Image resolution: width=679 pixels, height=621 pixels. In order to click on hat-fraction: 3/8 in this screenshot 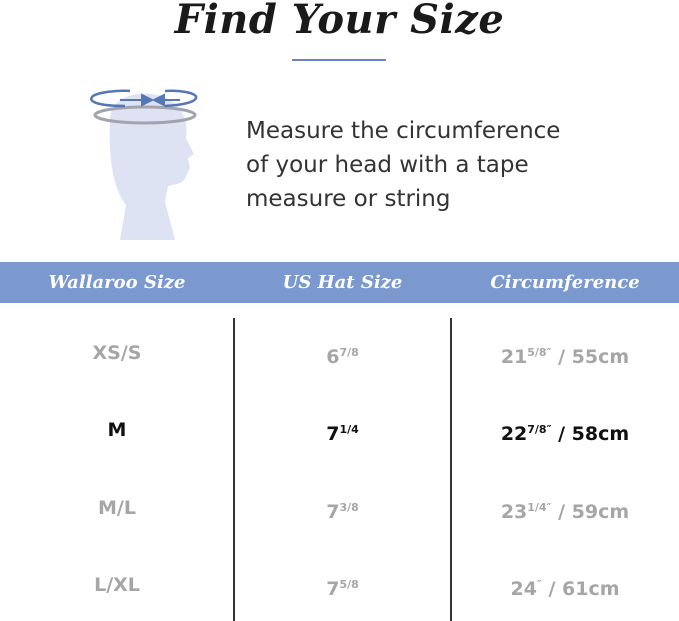, I will do `click(349, 507)`.